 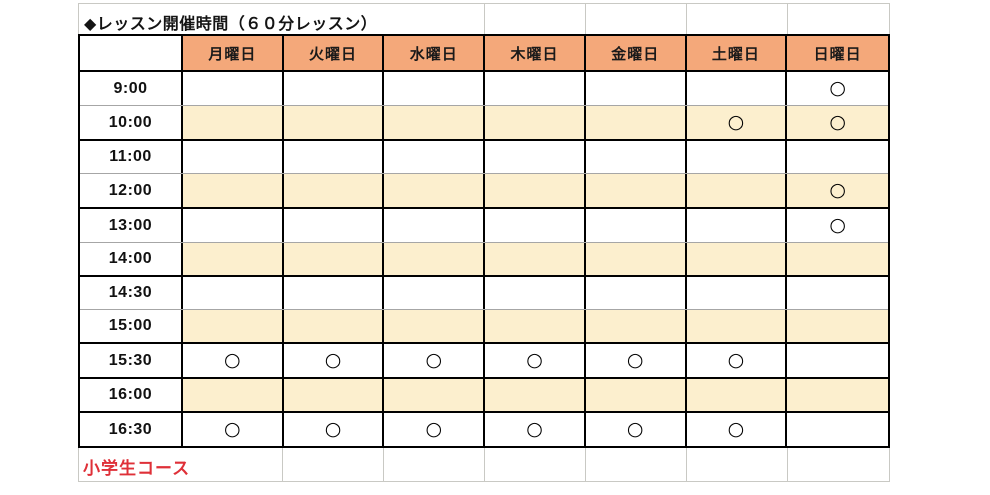 I want to click on time-label: 10:00, so click(x=131, y=122).